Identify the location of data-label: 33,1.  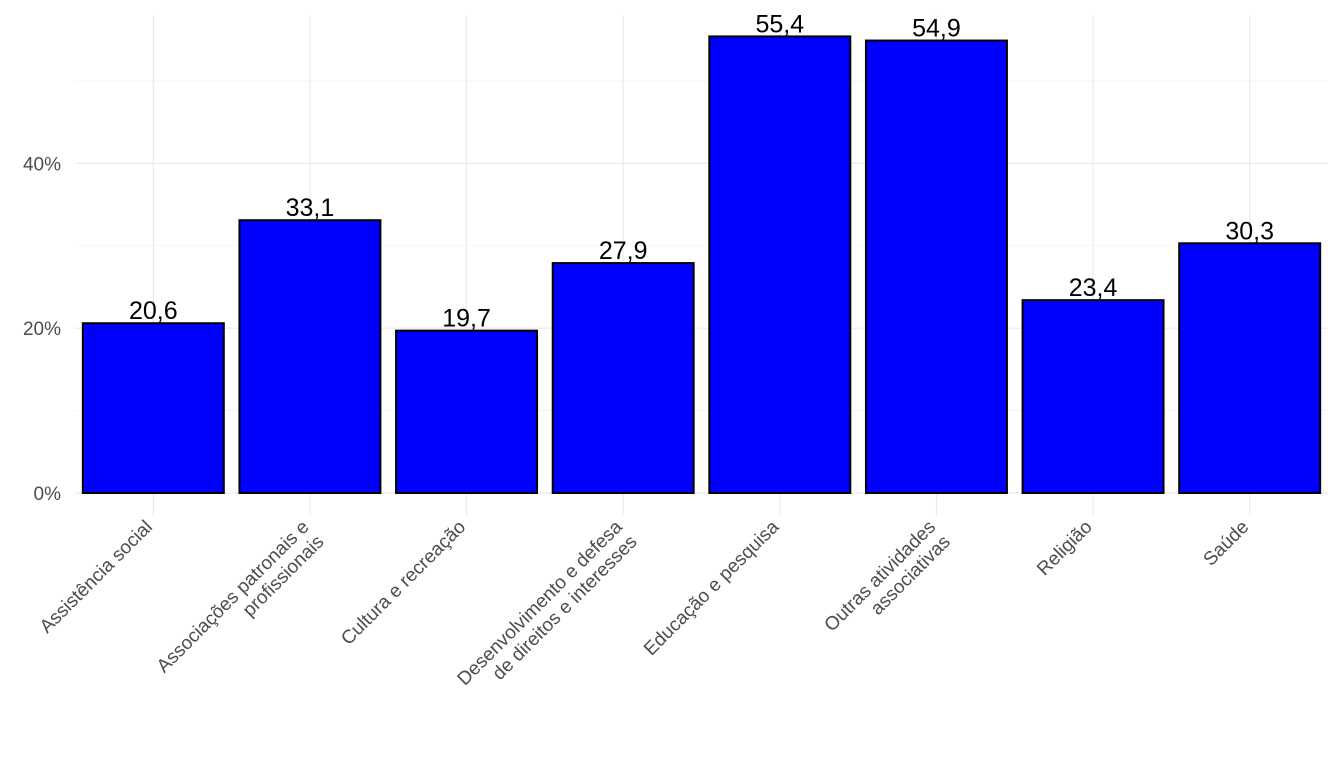
(310, 208).